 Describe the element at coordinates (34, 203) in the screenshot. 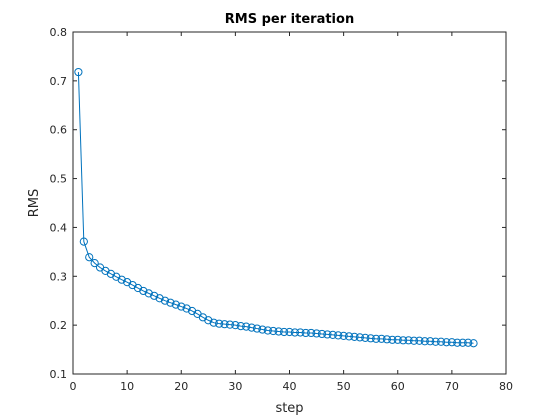

I see `y-axis-label: RMS` at that location.